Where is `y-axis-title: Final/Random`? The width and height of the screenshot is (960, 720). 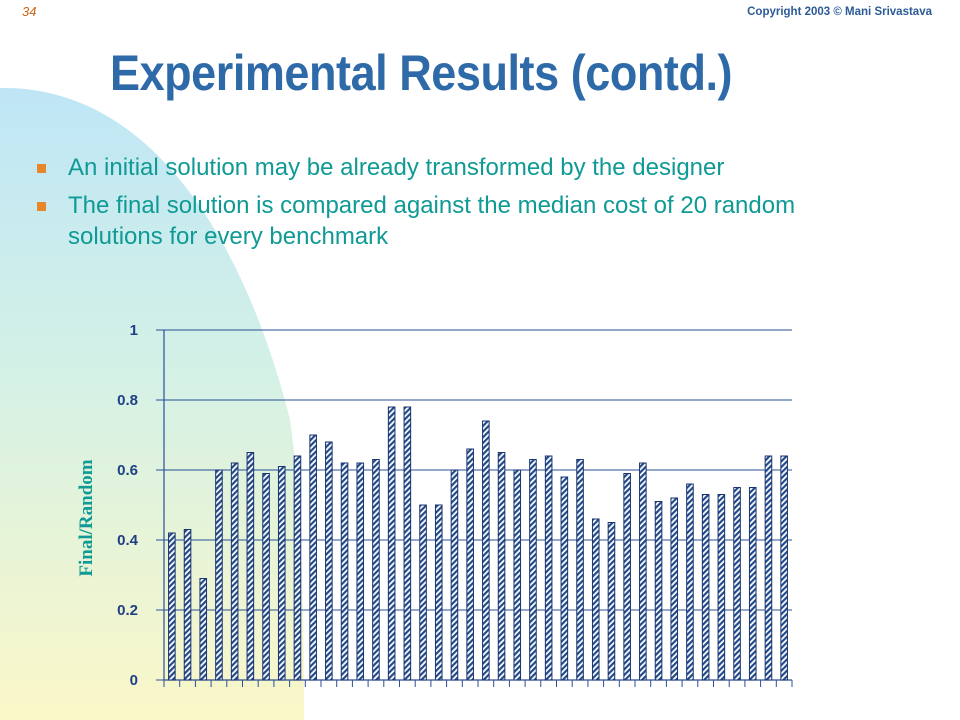
y-axis-title: Final/Random is located at coordinates (86, 517).